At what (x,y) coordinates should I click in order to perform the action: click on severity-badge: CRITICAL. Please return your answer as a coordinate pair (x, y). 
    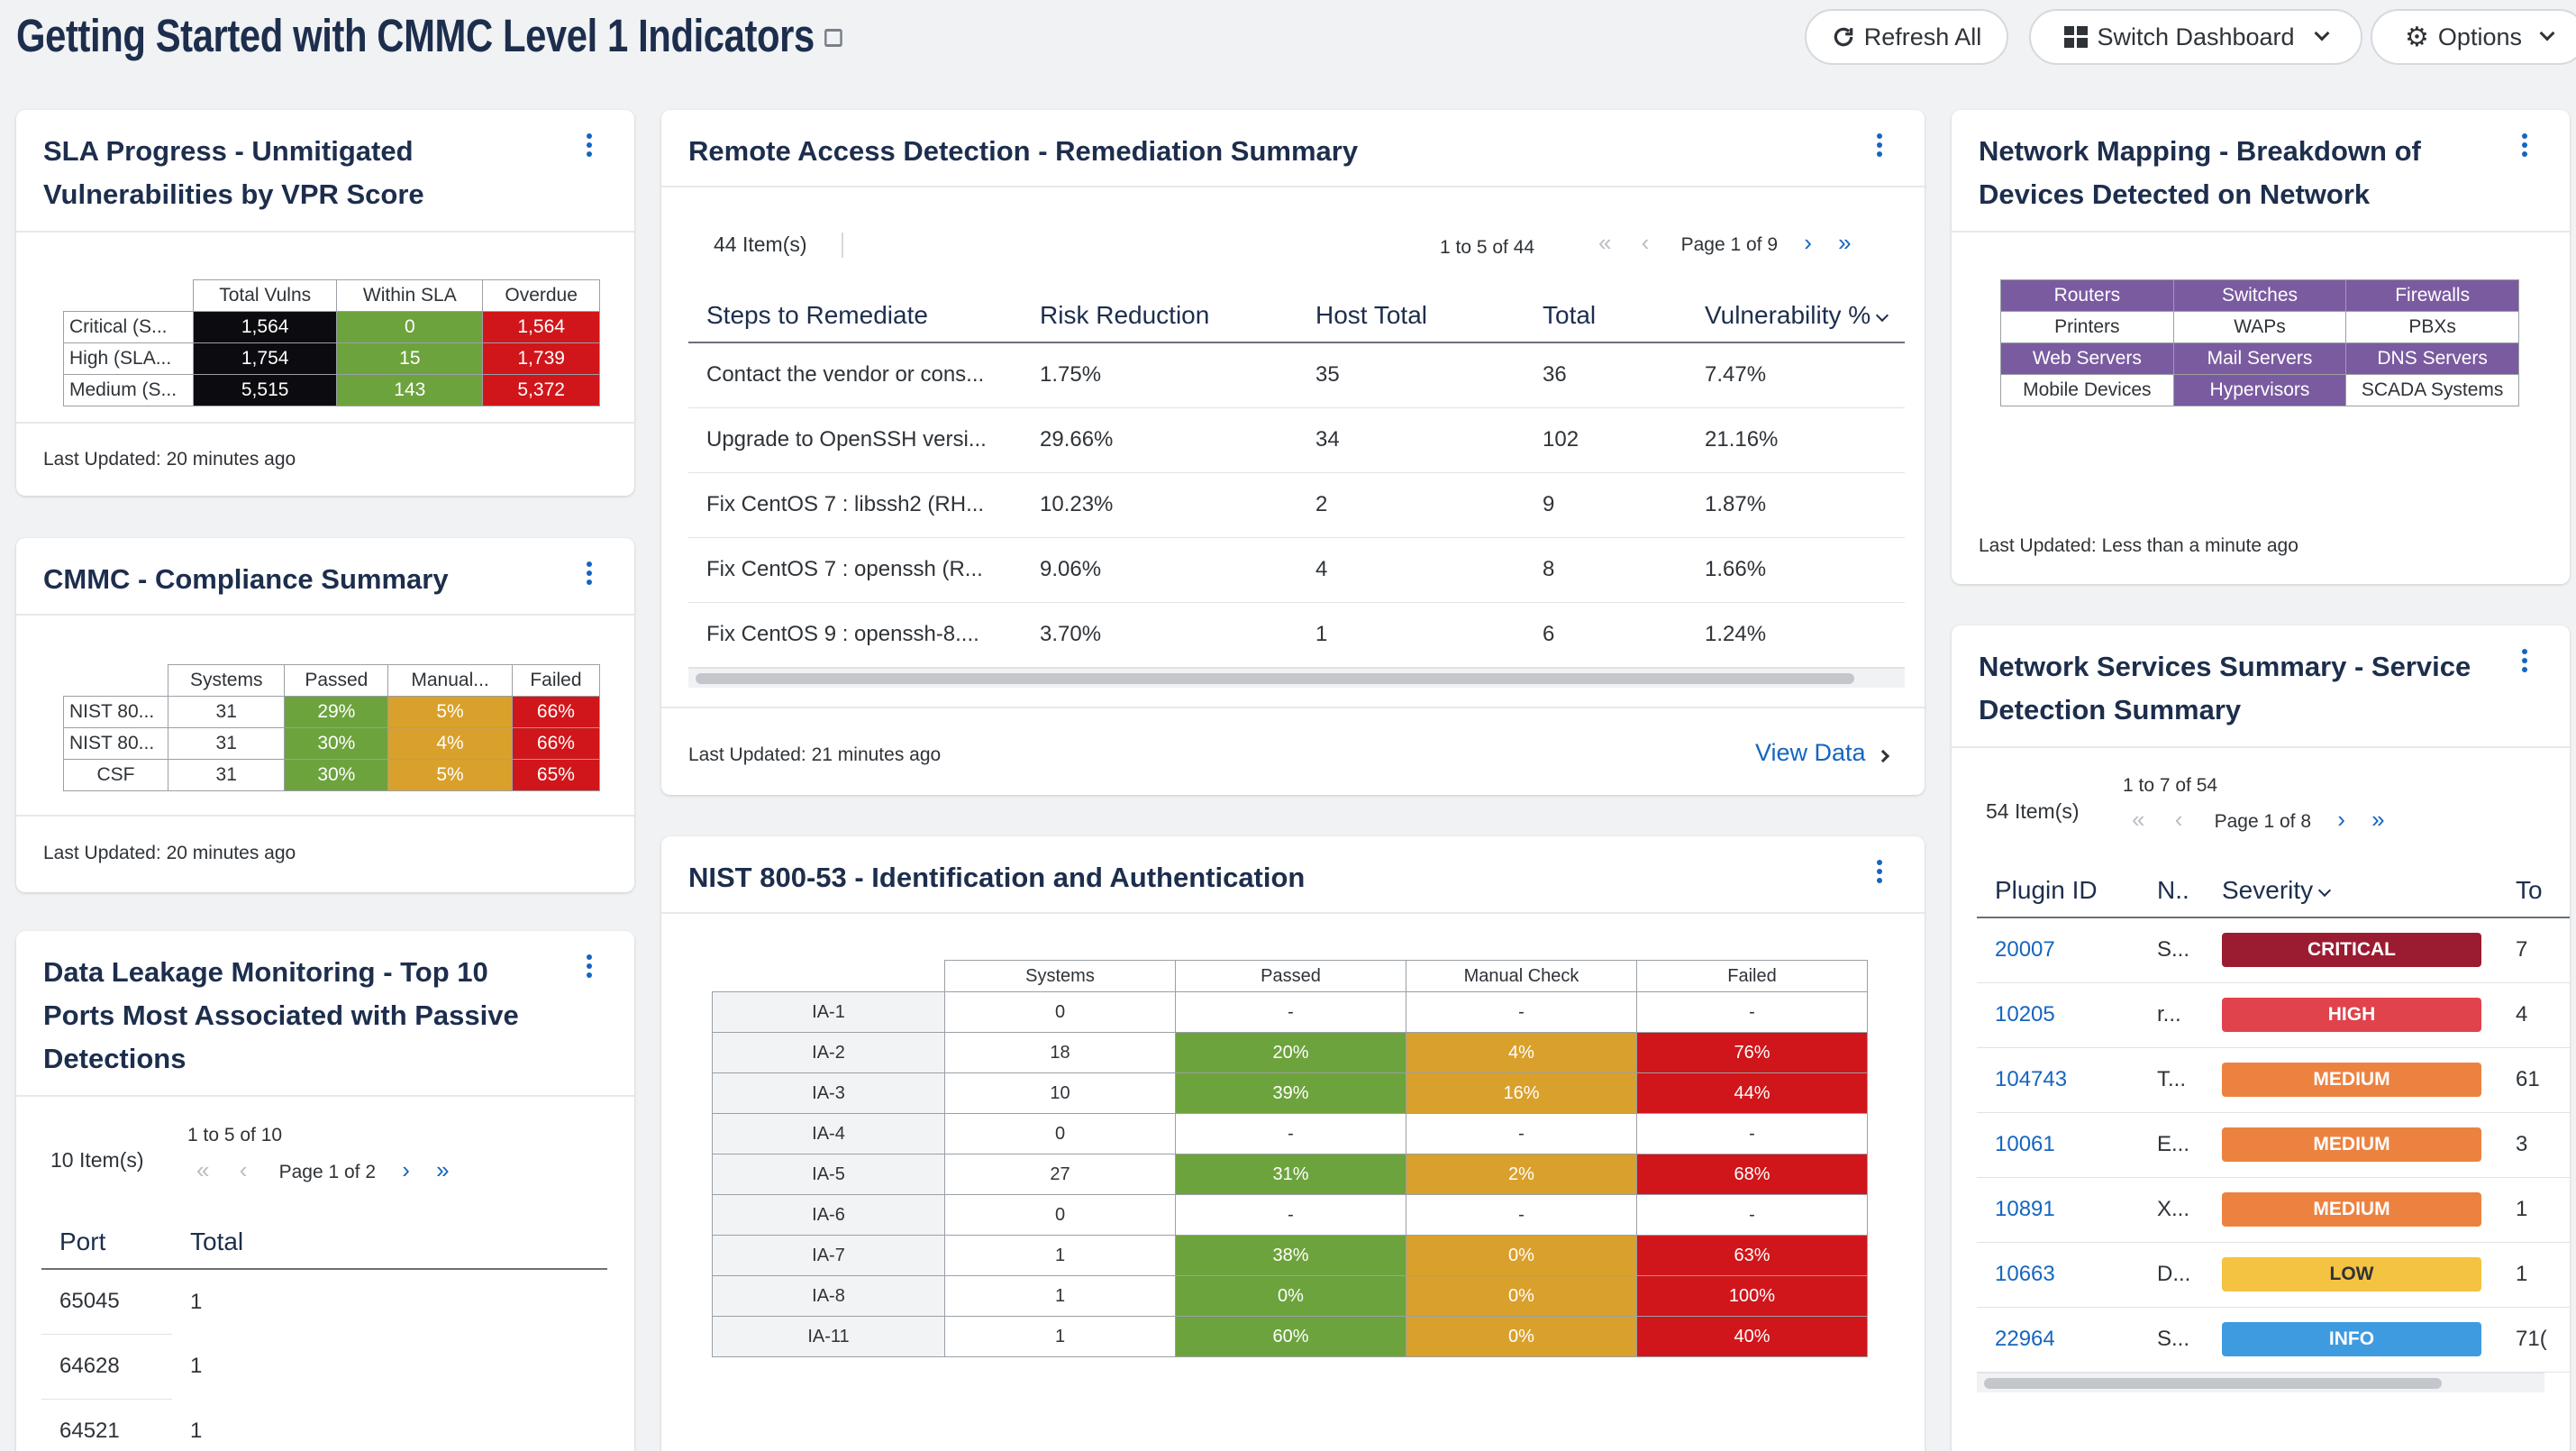
    Looking at the image, I should click on (2351, 951).